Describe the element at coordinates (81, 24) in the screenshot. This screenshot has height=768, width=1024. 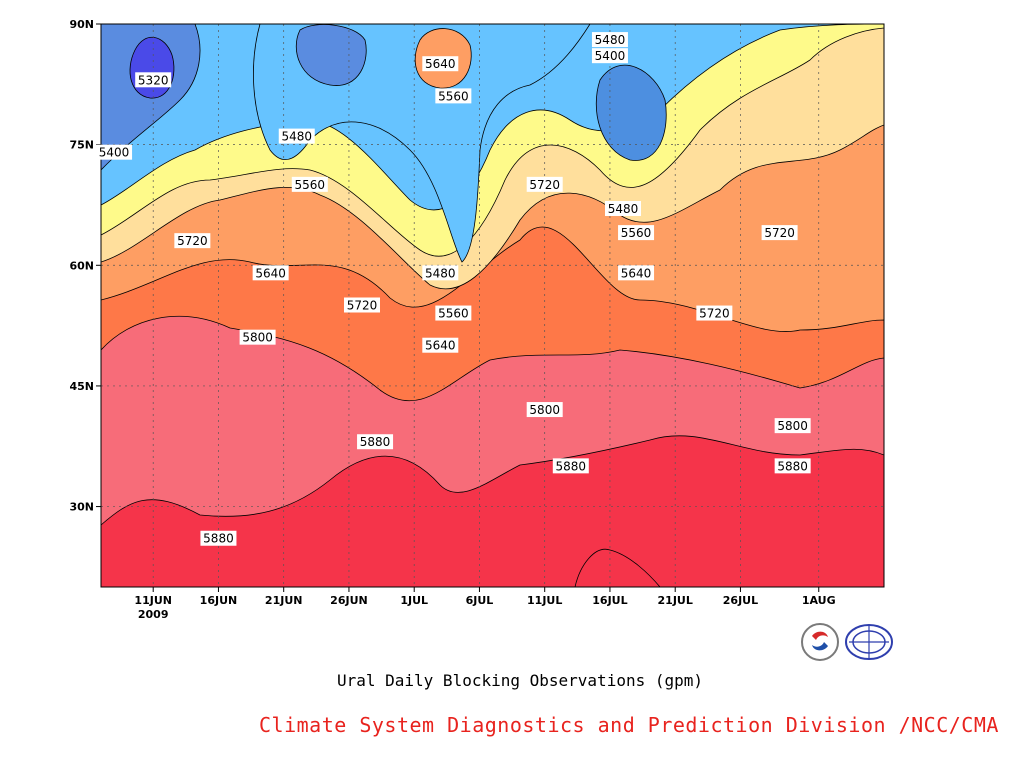
I see `y-tick-label: 90N` at that location.